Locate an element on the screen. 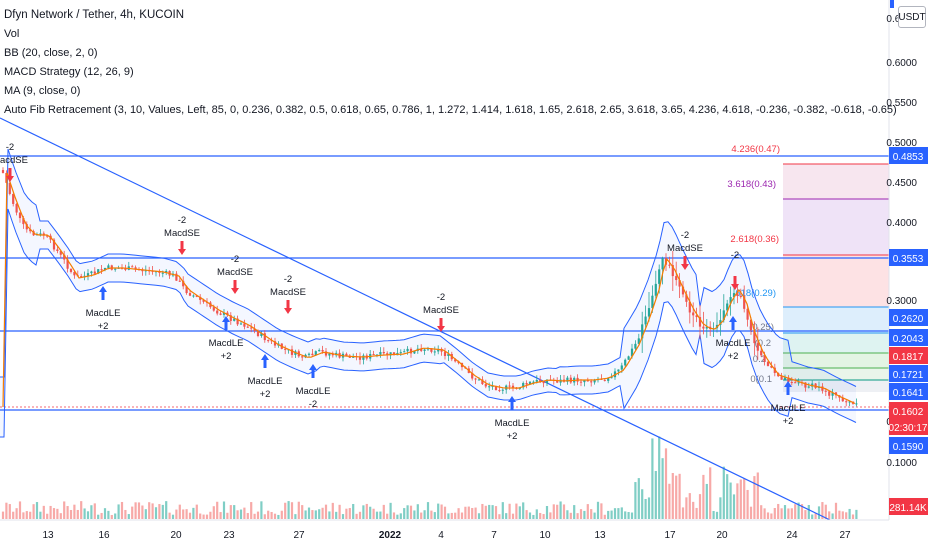 Image resolution: width=932 pixels, height=550 pixels. time-tick: 23 is located at coordinates (229, 535).